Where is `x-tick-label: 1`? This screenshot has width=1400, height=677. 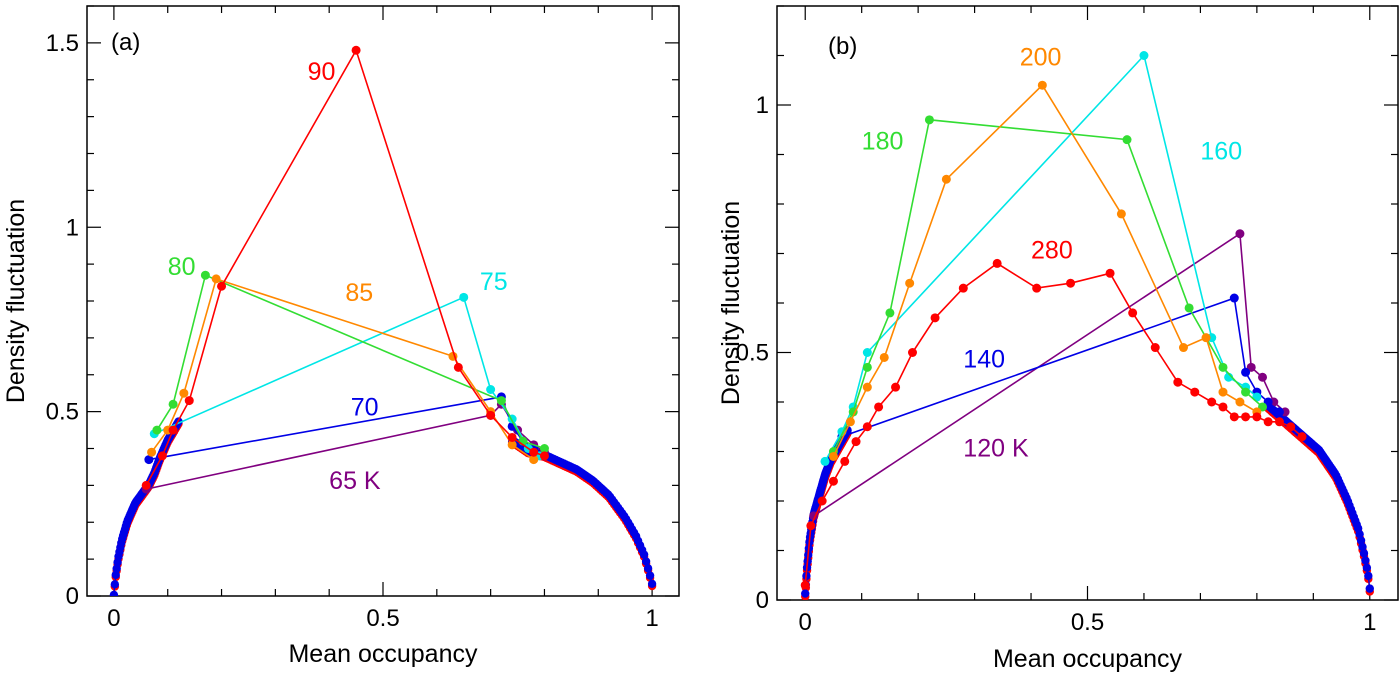
x-tick-label: 1 is located at coordinates (651, 618).